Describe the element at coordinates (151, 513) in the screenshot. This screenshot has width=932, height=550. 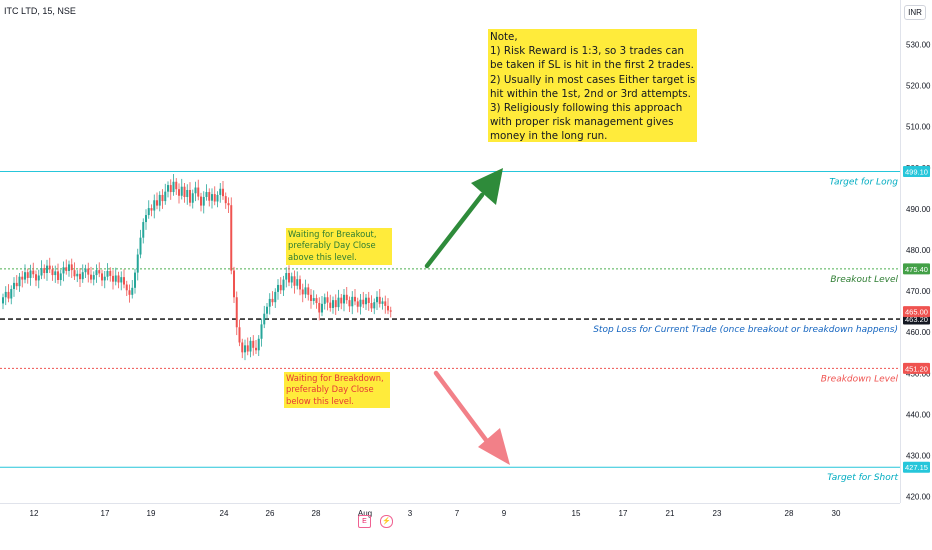
I see `x-tick-label: 19` at that location.